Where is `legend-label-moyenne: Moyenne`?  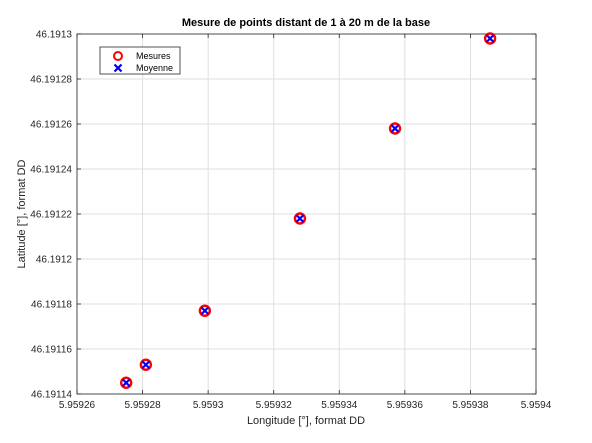 legend-label-moyenne: Moyenne is located at coordinates (154, 68).